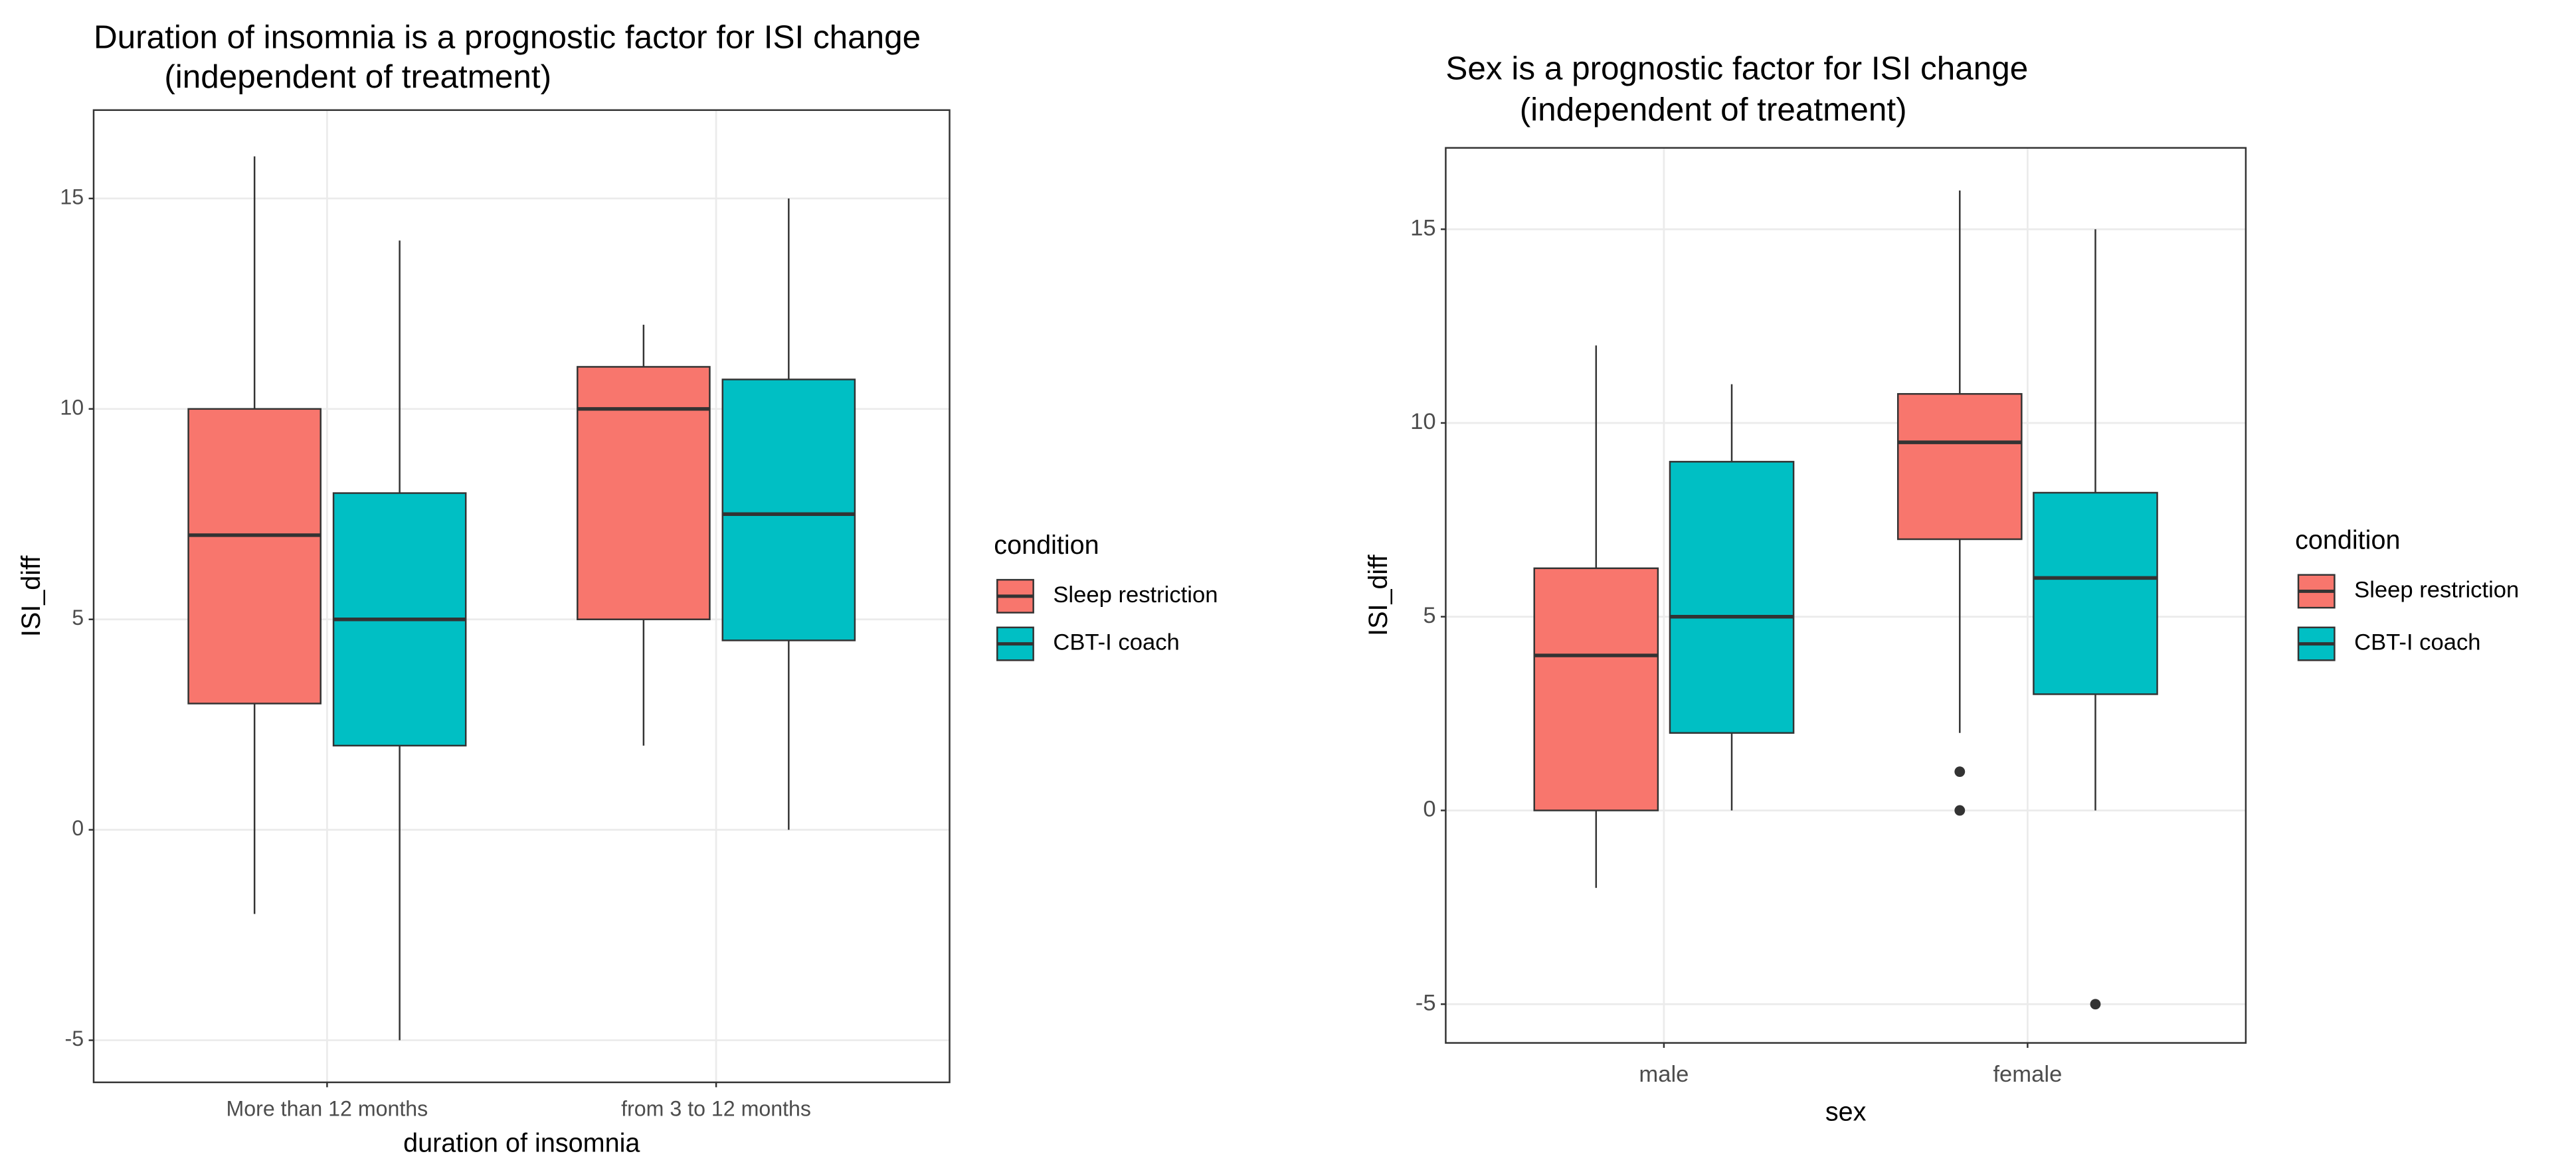 The width and height of the screenshot is (2576, 1176). I want to click on x-tick-label: male, so click(1664, 1074).